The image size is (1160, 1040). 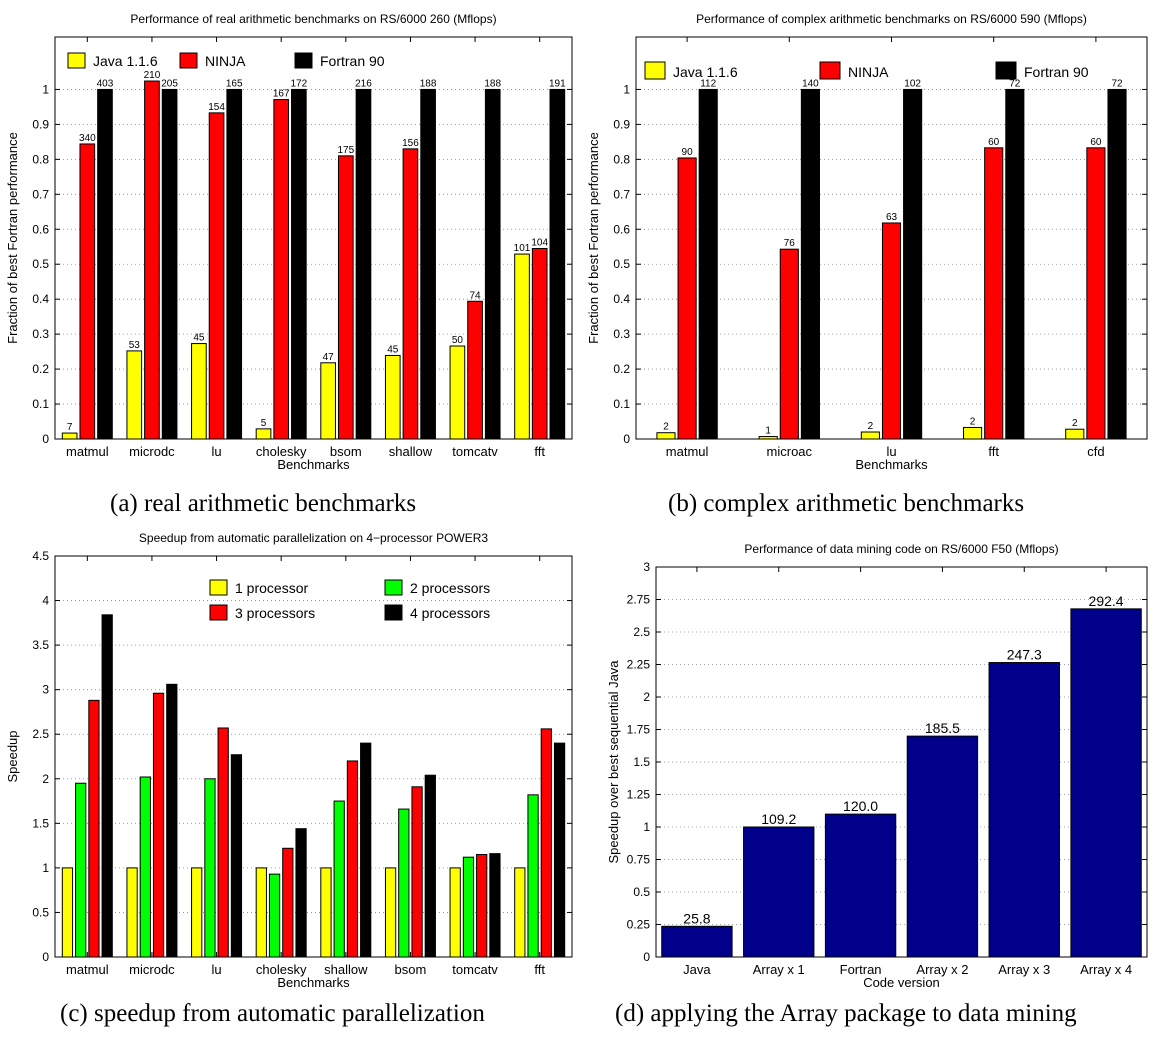 What do you see at coordinates (613, 762) in the screenshot?
I see `chart-d-ylabel: Speedup over best sequential Java` at bounding box center [613, 762].